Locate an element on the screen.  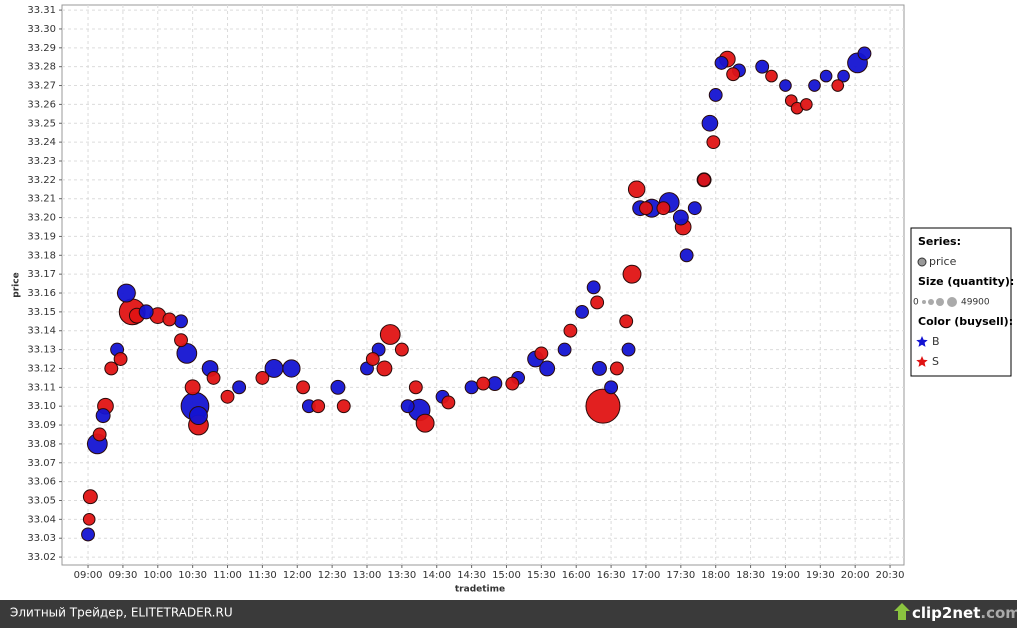
y-tick-label: 33.31 is located at coordinates (41, 10).